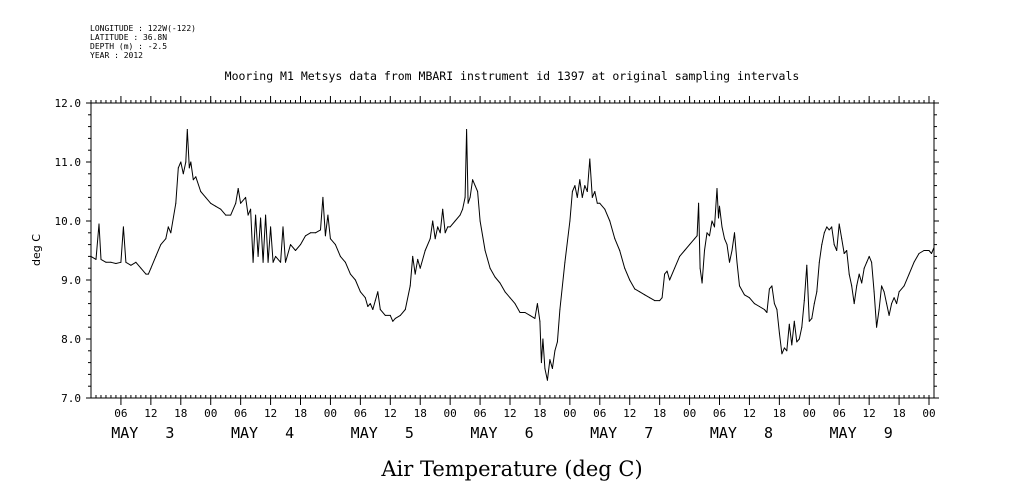 Image resolution: width=1009 pixels, height=504 pixels. I want to click on y-tick-label: 10.0, so click(68, 221).